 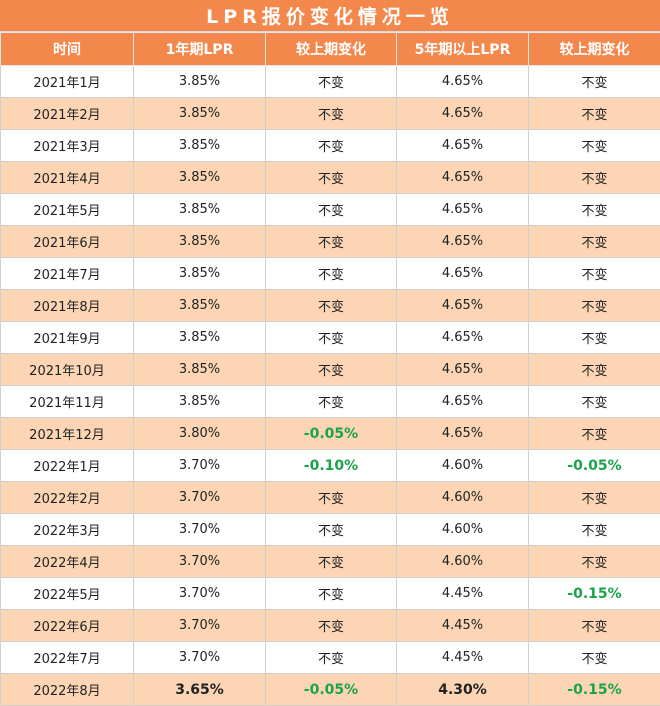 I want to click on table-title: LPR报价变化情况一览, so click(x=330, y=16).